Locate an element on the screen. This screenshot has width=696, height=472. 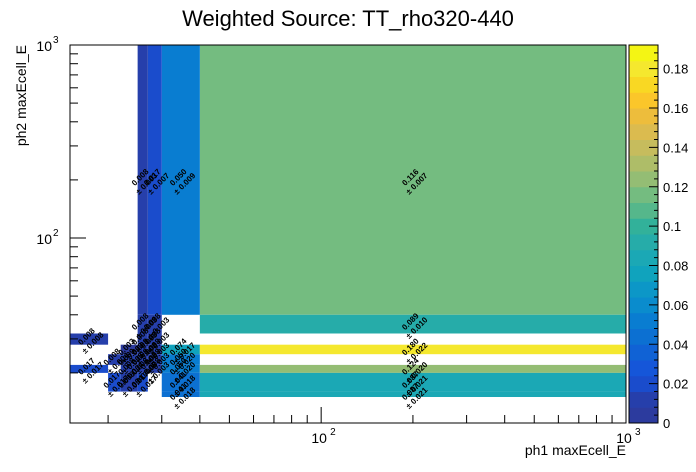
colorbar-tick-label: 0.12 is located at coordinates (675, 187).